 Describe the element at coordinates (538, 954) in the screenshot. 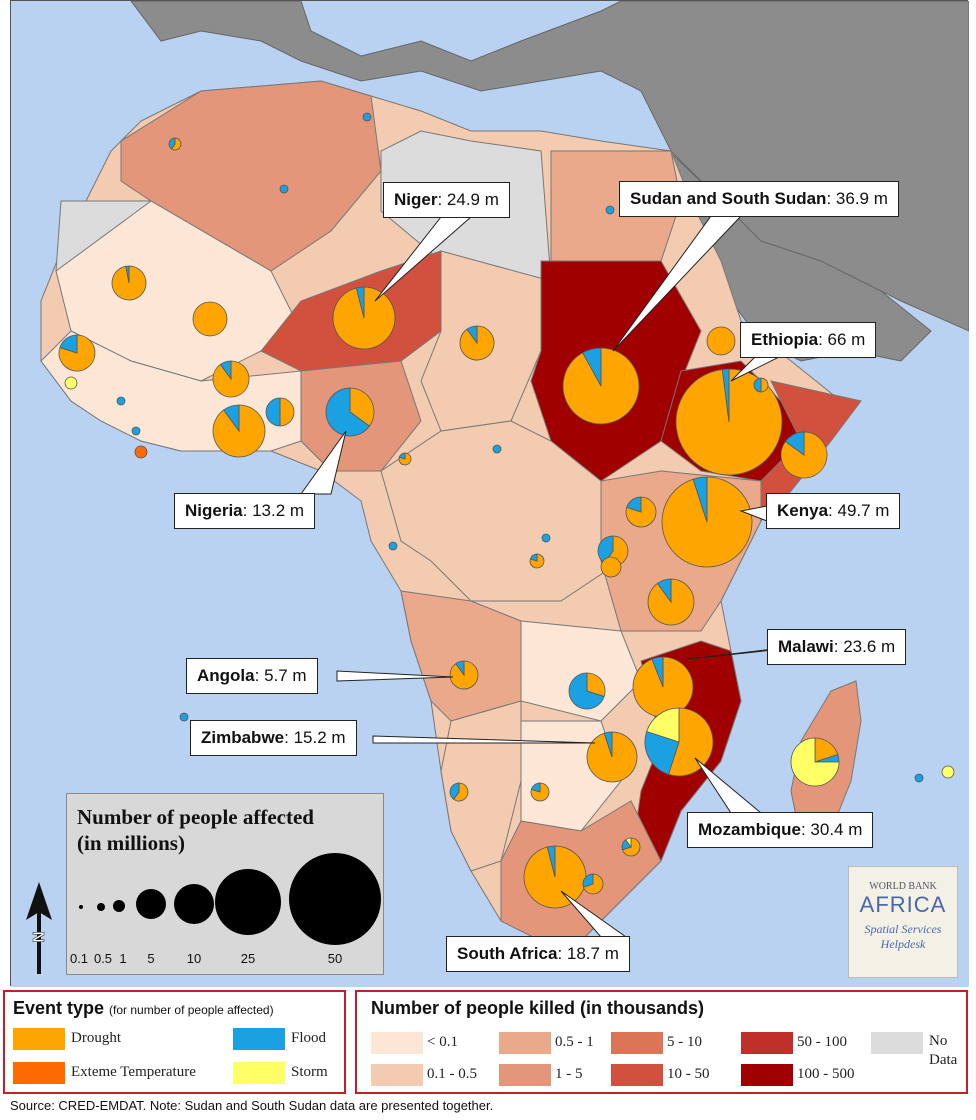

I see `callout-south-africa: South Africa: 18.7 m` at that location.